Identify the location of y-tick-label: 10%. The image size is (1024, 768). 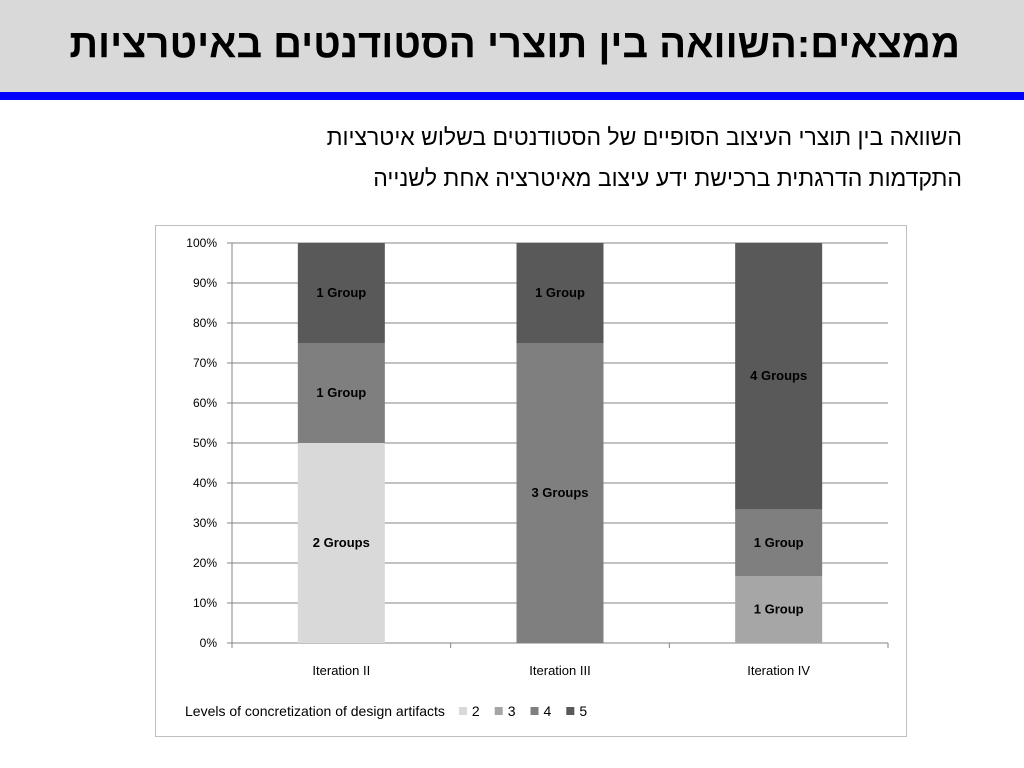
(205, 603).